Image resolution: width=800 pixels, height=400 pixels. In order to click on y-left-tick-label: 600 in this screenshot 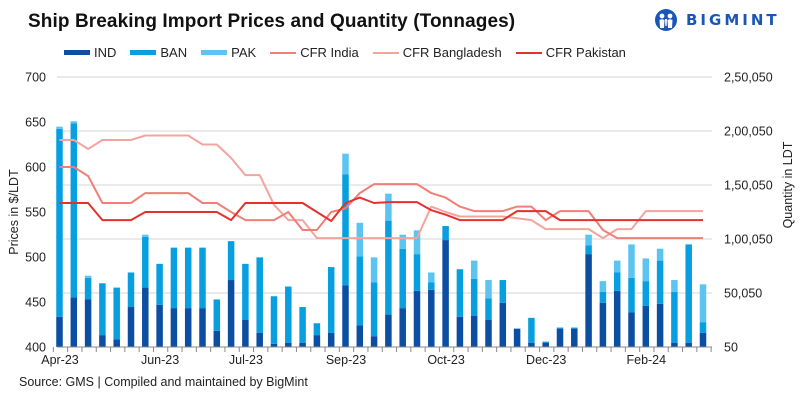, I will do `click(35, 168)`.